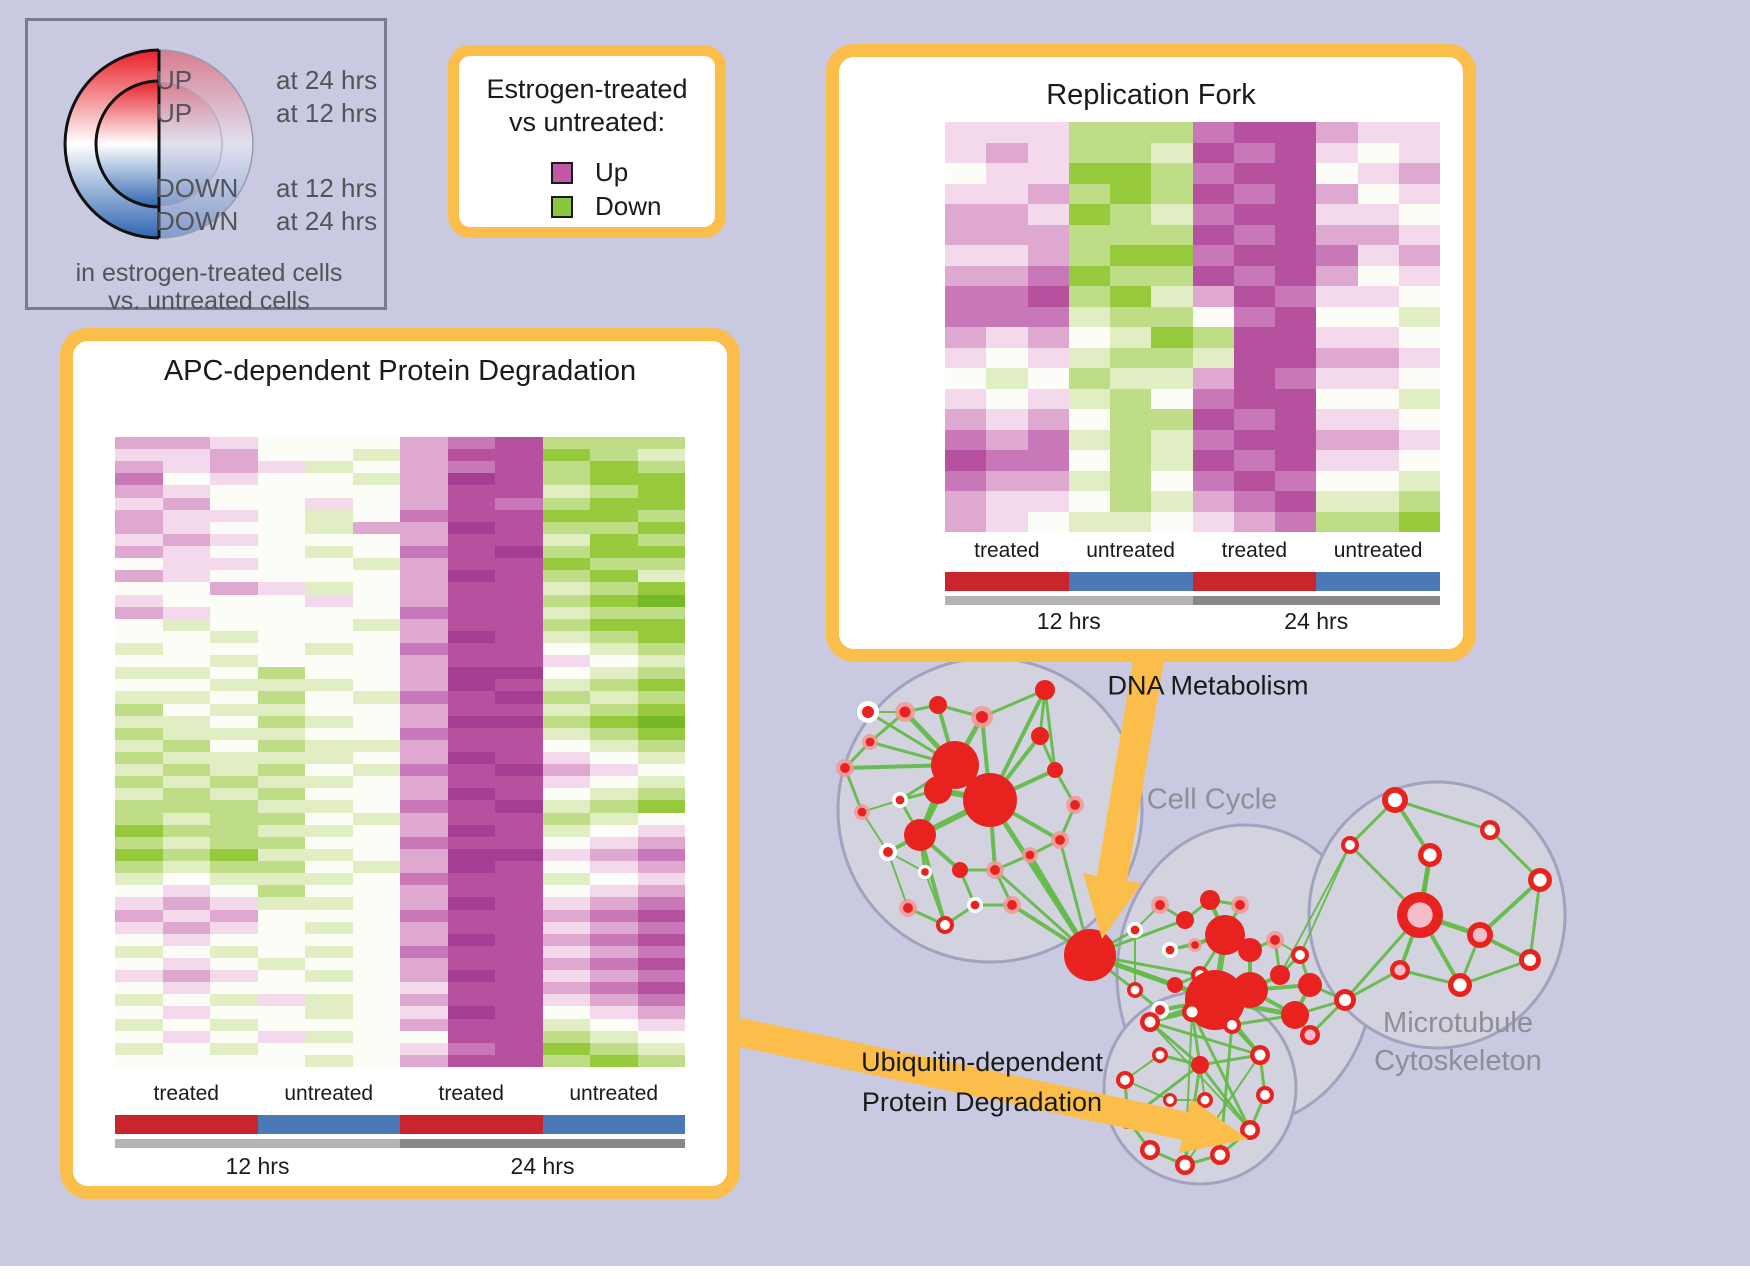  Describe the element at coordinates (206, 144) in the screenshot. I see `outer-right-arc` at that location.